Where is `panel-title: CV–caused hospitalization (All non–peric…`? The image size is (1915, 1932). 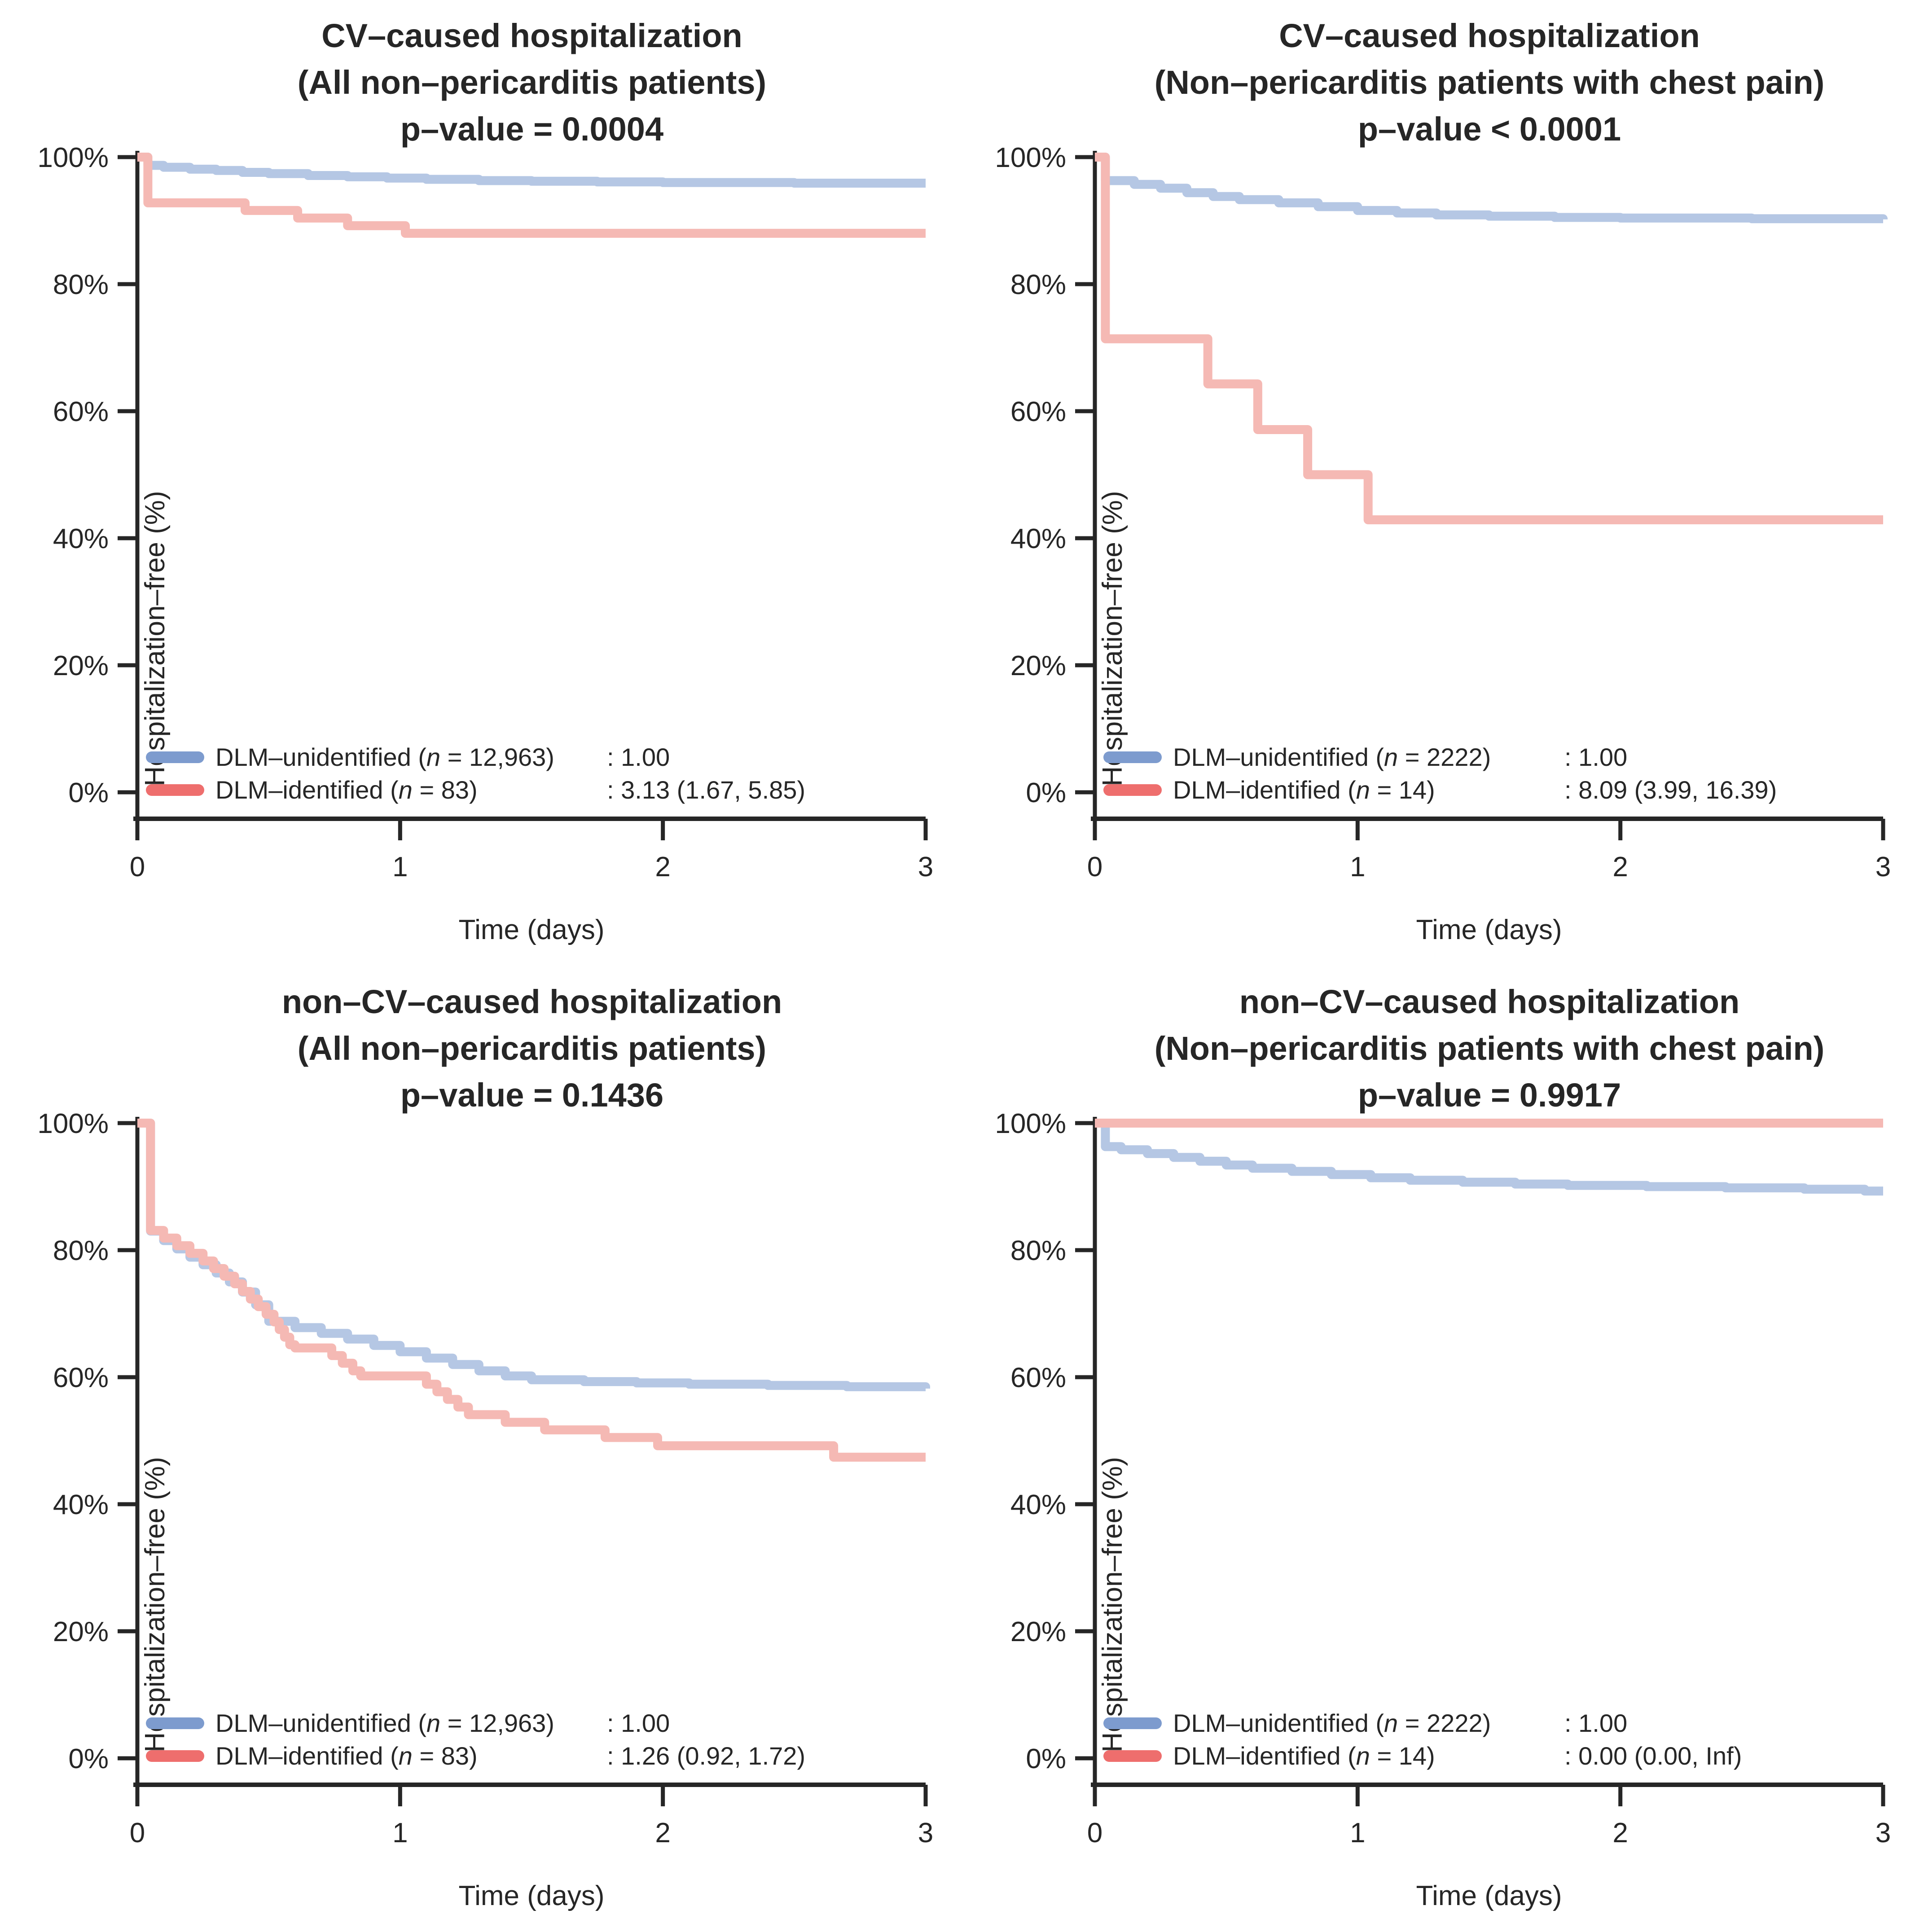 panel-title: CV–caused hospitalization (All non–peric… is located at coordinates (532, 83).